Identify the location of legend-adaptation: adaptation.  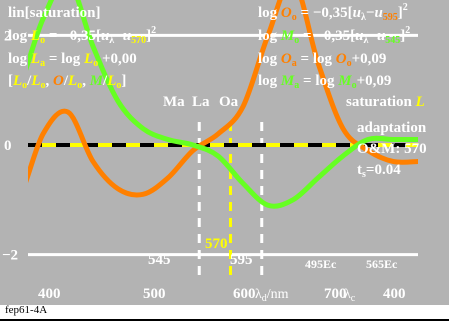
(392, 128).